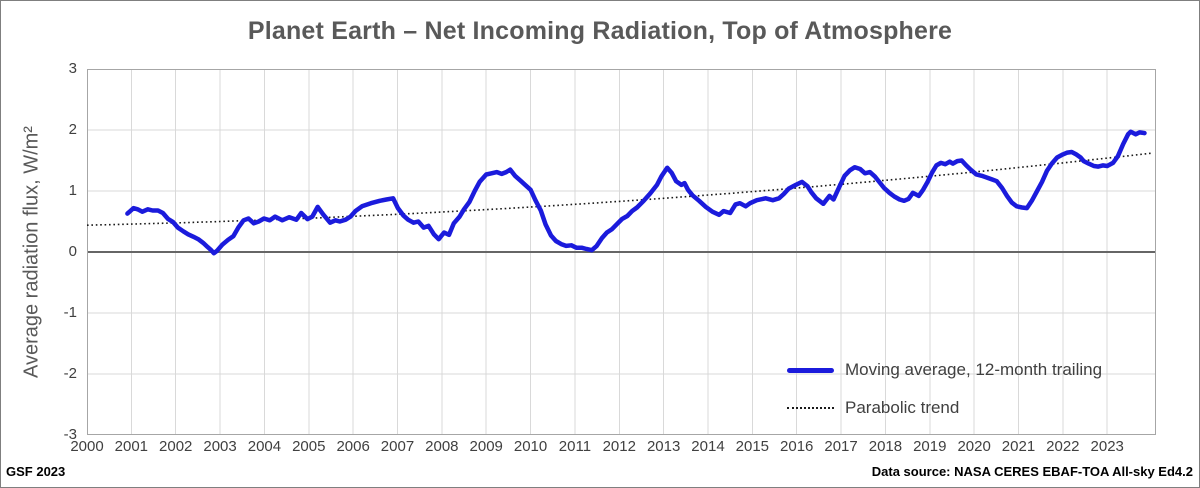 The image size is (1200, 488). I want to click on y-tick-label: 0, so click(72, 251).